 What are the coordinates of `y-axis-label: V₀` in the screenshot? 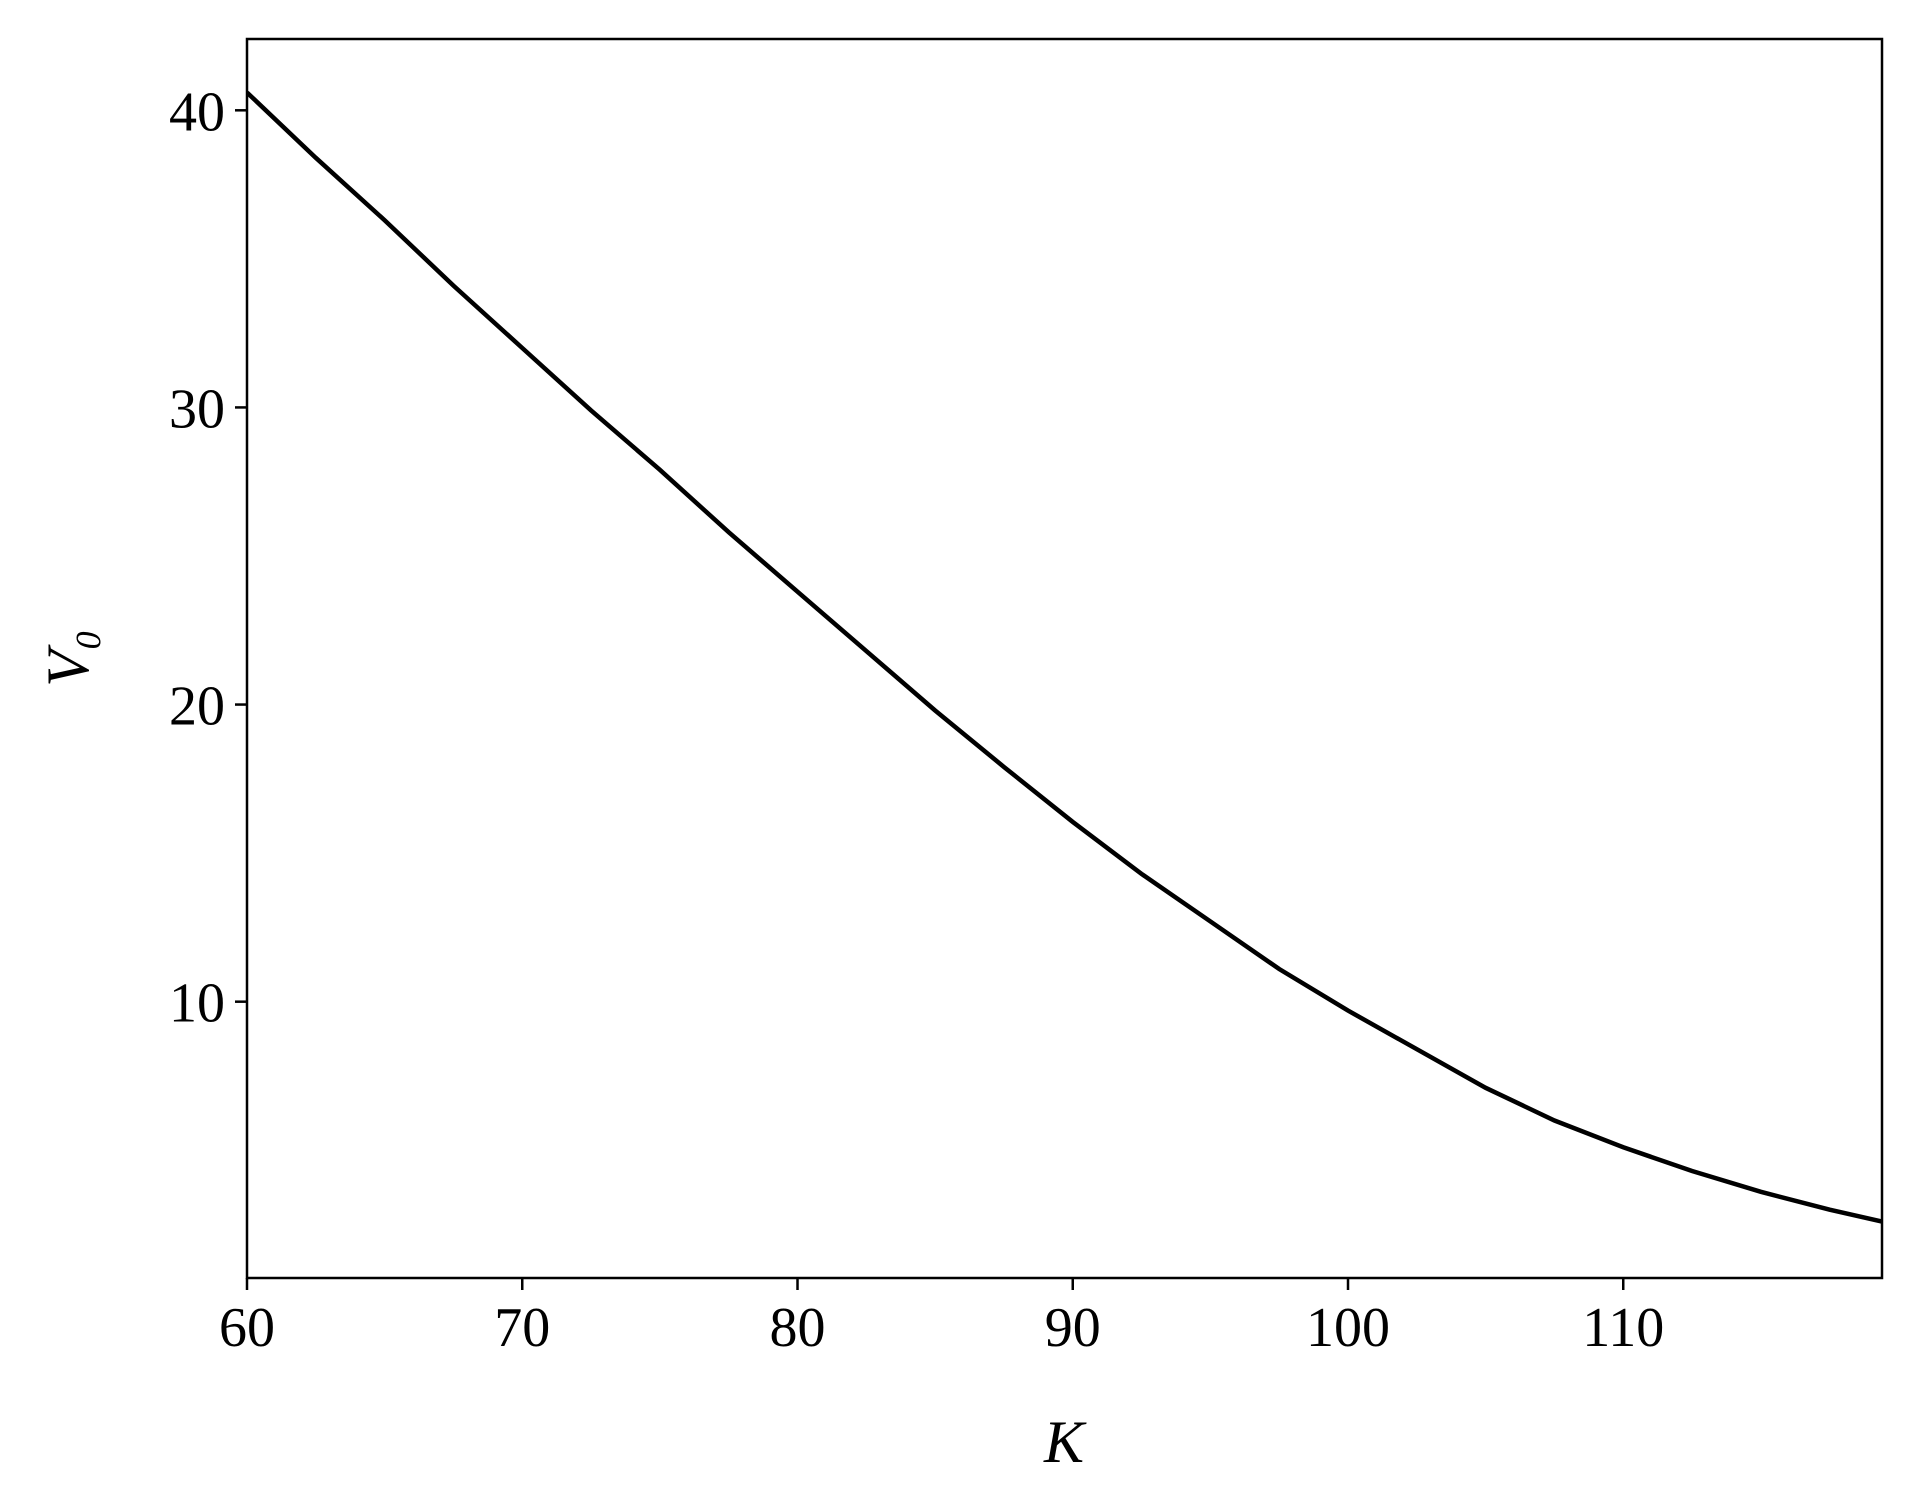 It's located at (68, 658).